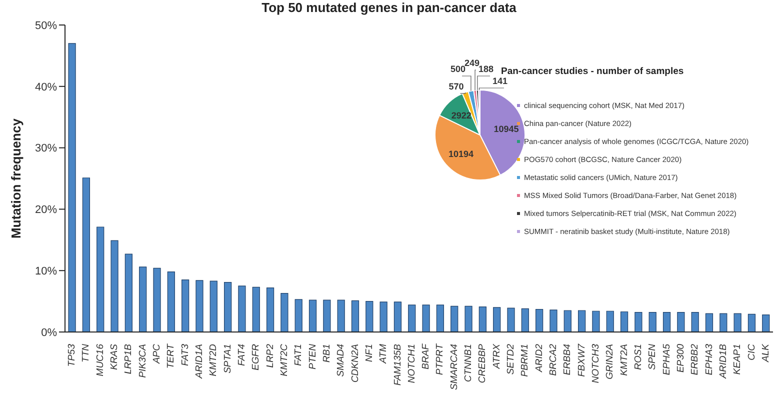 Image resolution: width=778 pixels, height=394 pixels. I want to click on x-tick-label: SPTA1, so click(228, 359).